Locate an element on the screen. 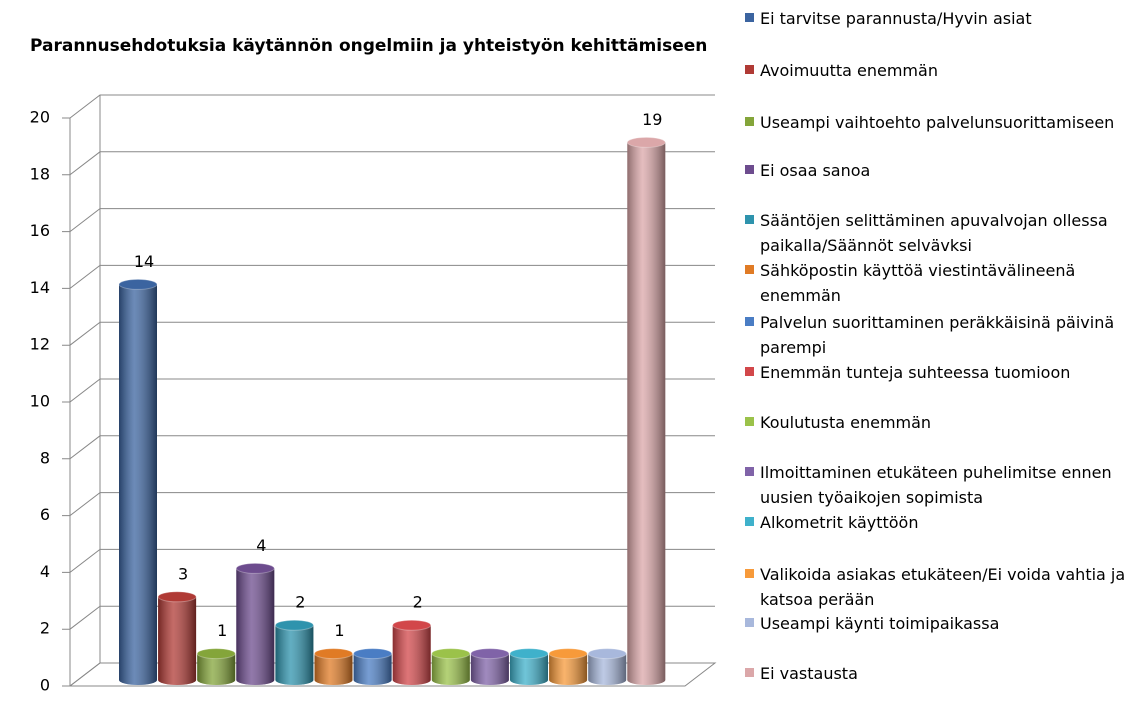 The width and height of the screenshot is (1134, 715). y-tick-label: 4 is located at coordinates (45, 571).